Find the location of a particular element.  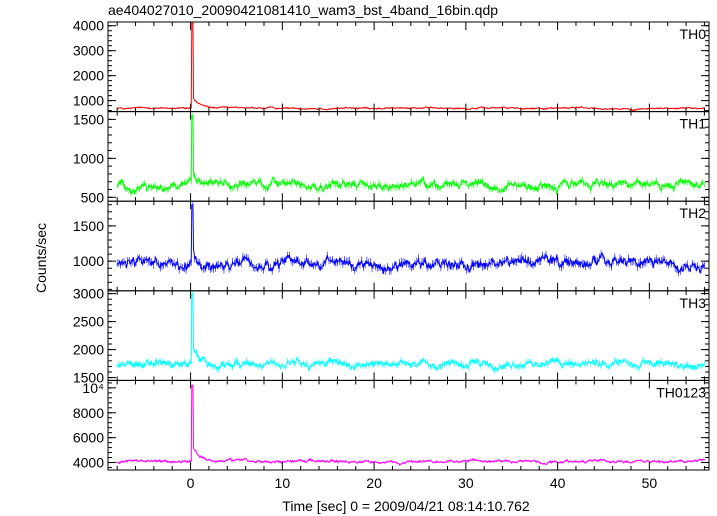

x-tick-label: 10 is located at coordinates (283, 483).